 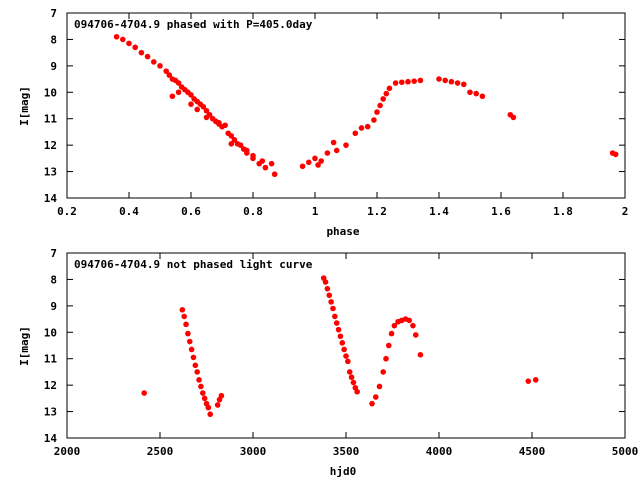 I want to click on chart-title-phased: 094706-4704.9 phased with P=405.0day, so click(x=193, y=24).